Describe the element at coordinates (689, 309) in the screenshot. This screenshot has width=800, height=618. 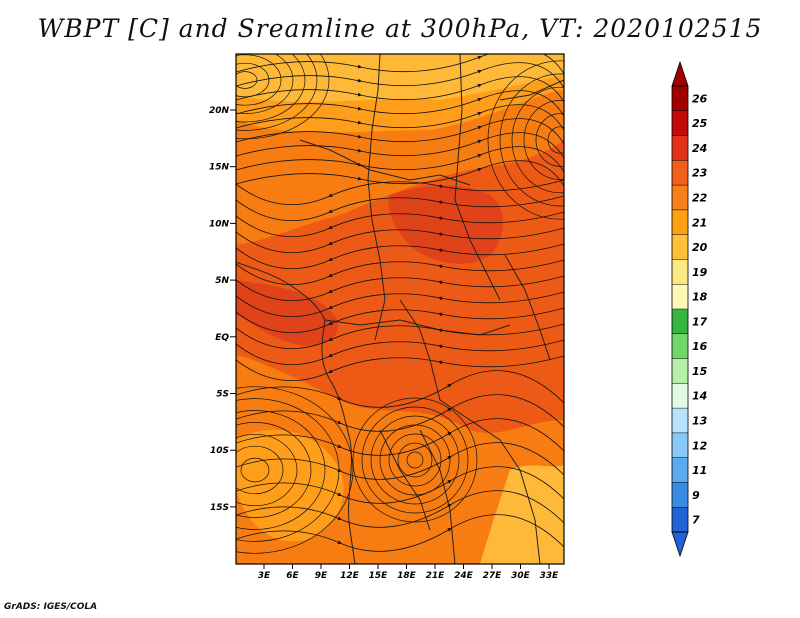
I see `colorbar: 26 25 24 23 22 21 20 19 18 17 16 15 14 13 12 11 9 7` at that location.